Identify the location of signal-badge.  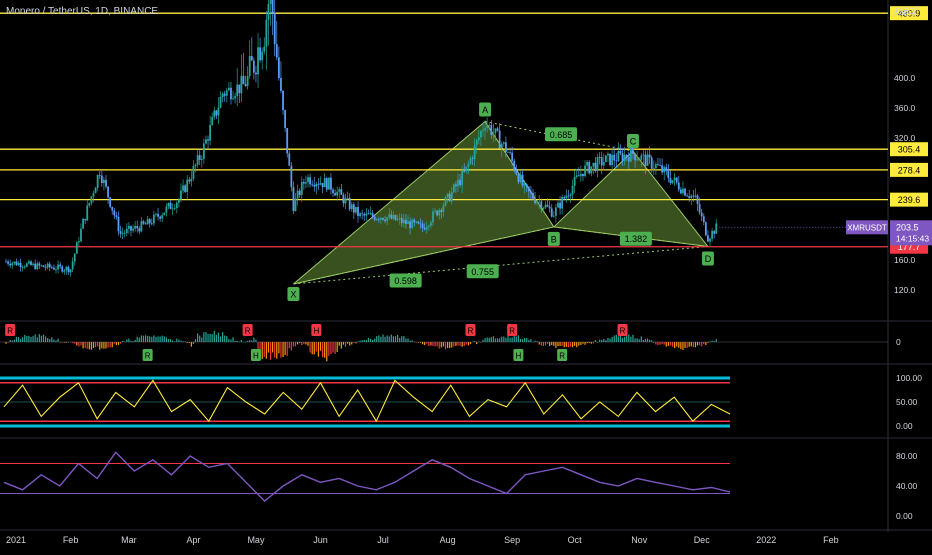
(247, 330).